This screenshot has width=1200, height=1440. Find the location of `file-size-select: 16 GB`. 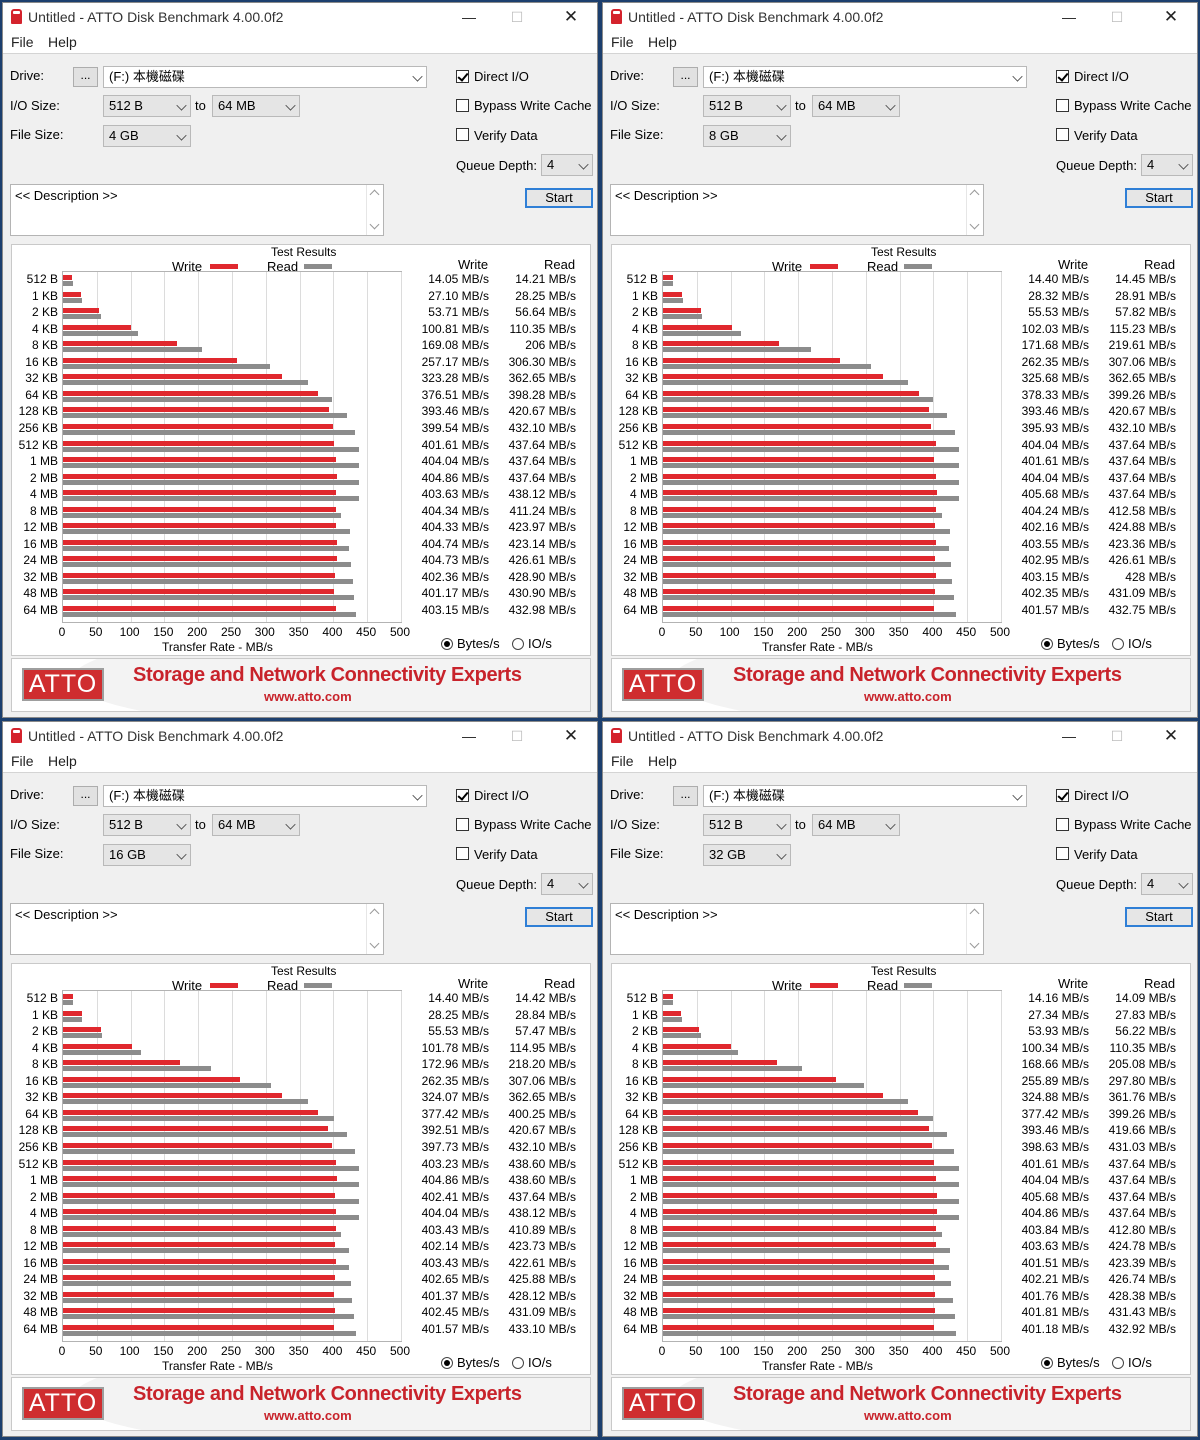

file-size-select: 16 GB is located at coordinates (147, 855).